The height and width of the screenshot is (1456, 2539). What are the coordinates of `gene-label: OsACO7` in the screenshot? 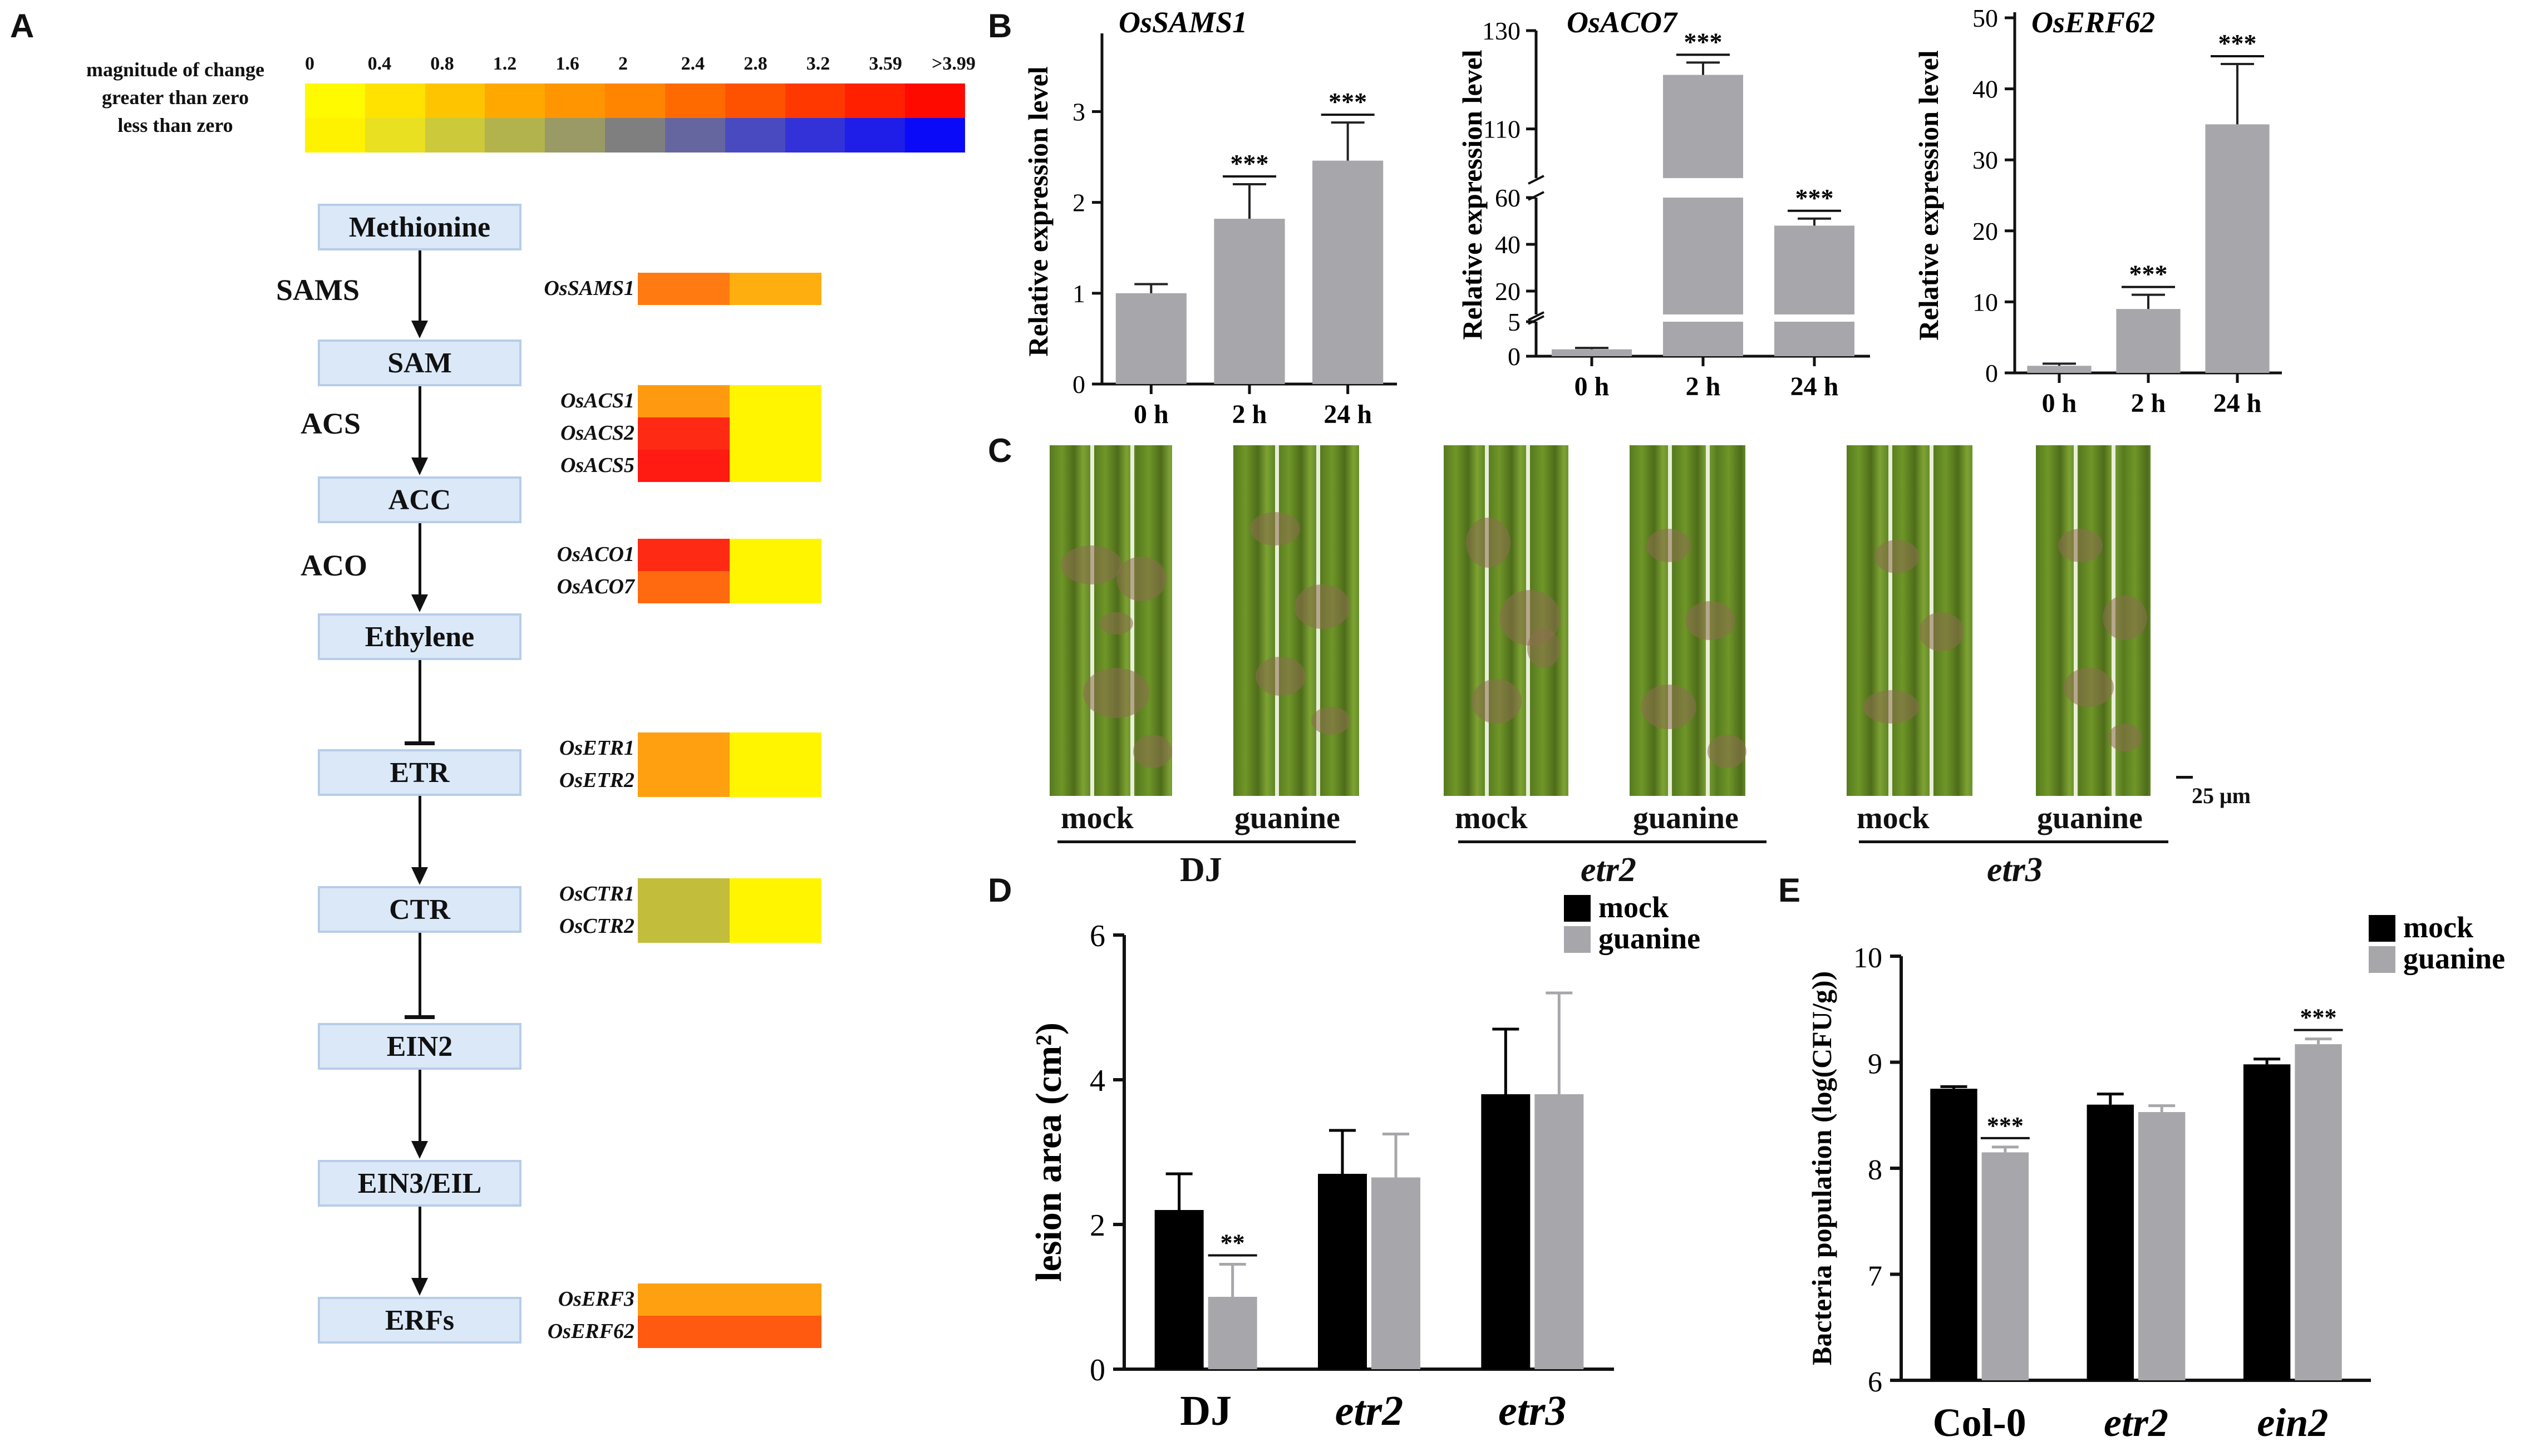 It's located at (595, 586).